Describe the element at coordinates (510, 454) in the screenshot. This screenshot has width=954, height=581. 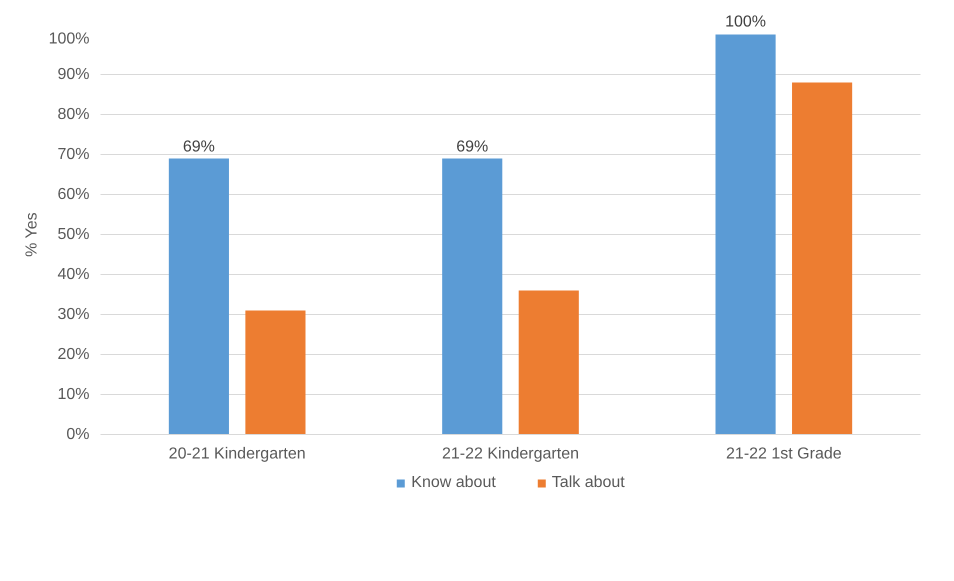
I see `x-tick-label: 21-22 Kindergarten` at that location.